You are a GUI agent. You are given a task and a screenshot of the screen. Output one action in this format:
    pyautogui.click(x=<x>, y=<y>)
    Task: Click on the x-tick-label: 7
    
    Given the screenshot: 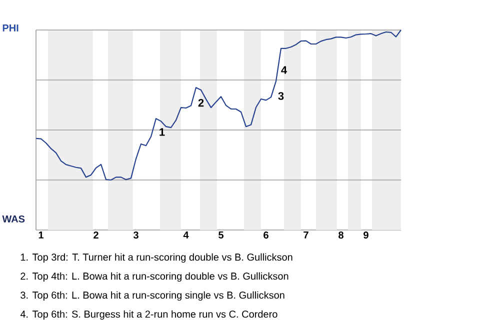 What is the action you would take?
    pyautogui.click(x=306, y=235)
    